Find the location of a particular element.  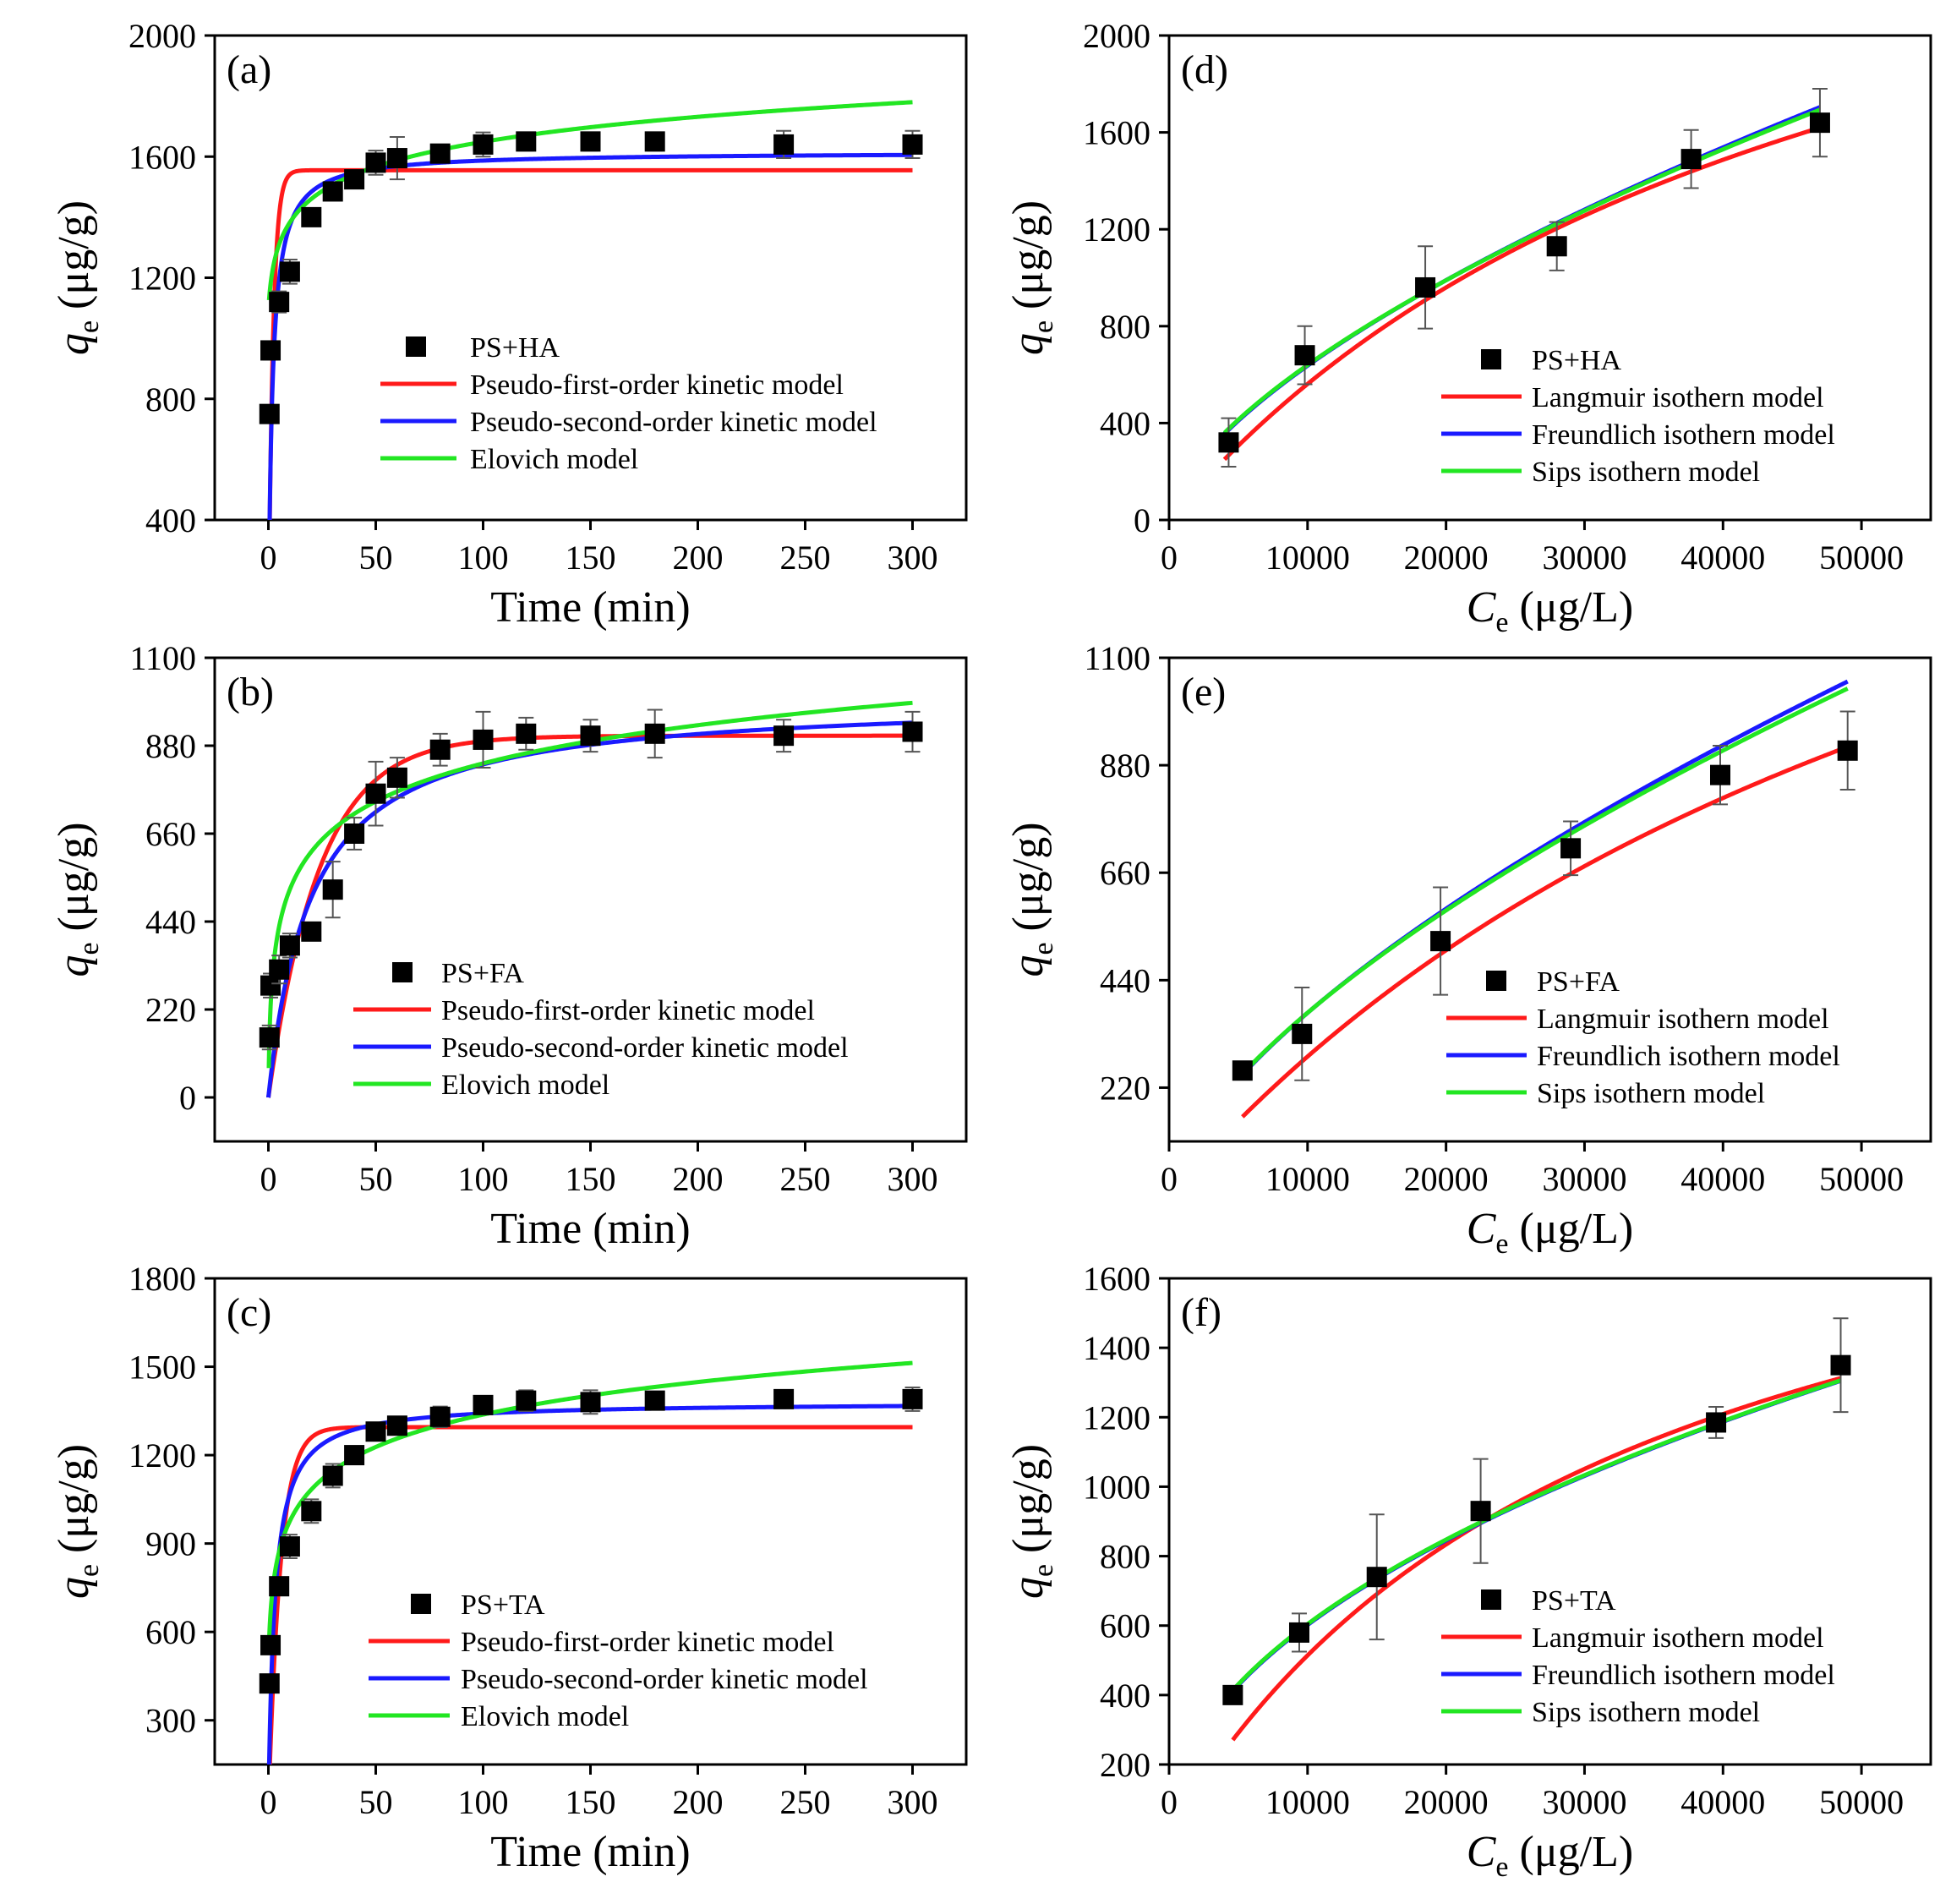

y-tick-label: 2000 is located at coordinates (1116, 36).